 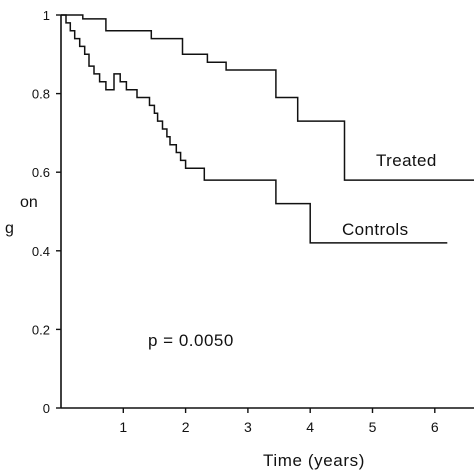 What do you see at coordinates (248, 427) in the screenshot?
I see `x-tick-label: 3` at bounding box center [248, 427].